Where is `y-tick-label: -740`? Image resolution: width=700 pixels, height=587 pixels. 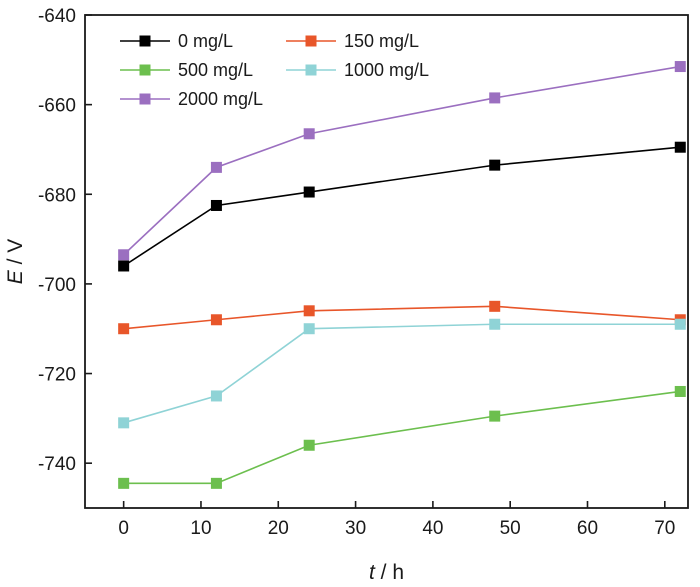 y-tick-label: -740 is located at coordinates (57, 464).